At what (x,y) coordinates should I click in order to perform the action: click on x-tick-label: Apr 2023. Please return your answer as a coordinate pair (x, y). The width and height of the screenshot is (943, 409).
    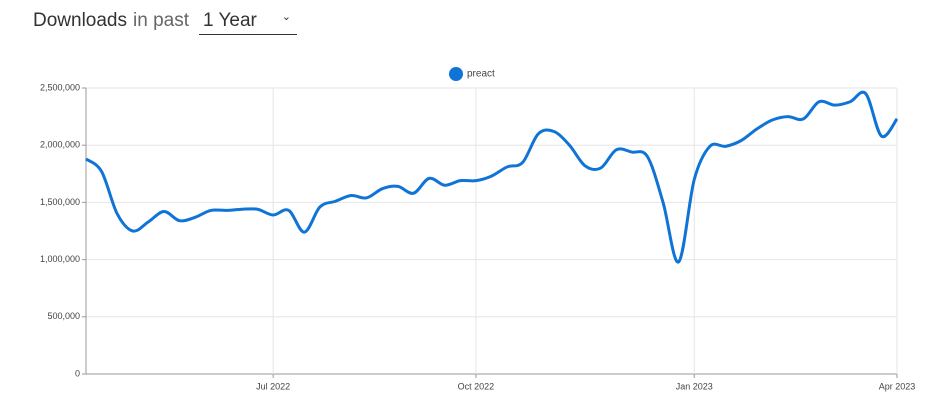
    Looking at the image, I should click on (897, 386).